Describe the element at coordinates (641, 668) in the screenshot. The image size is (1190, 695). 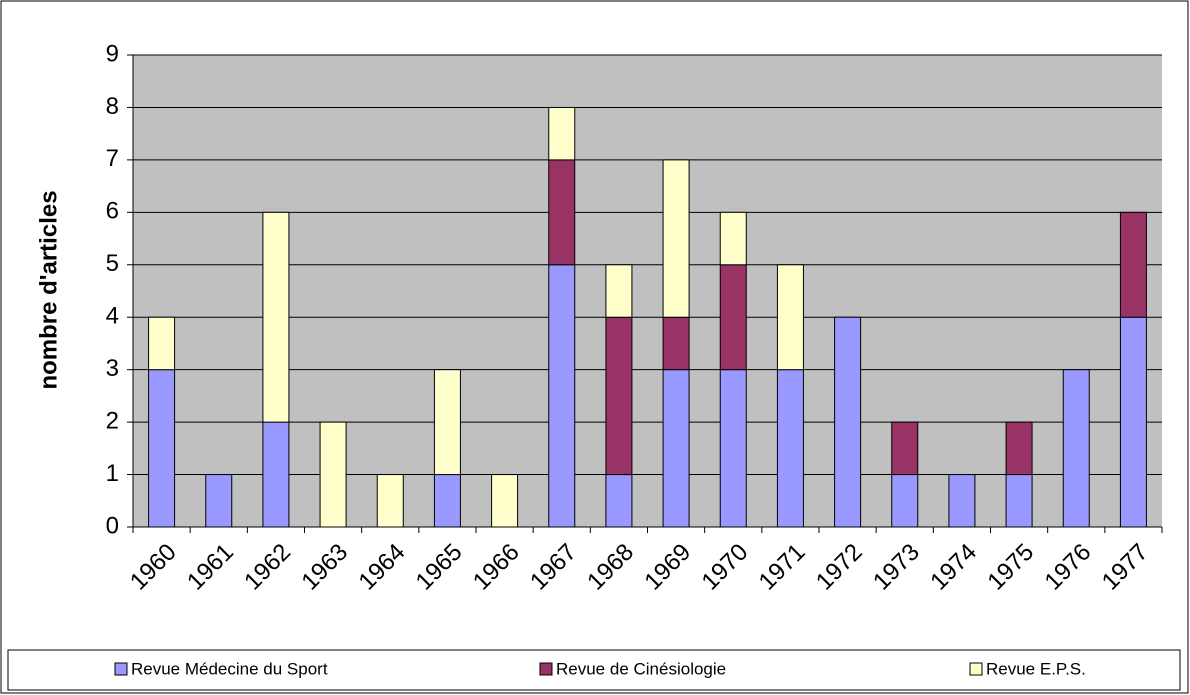
I see `legend-label: Revue de Cinésiologie` at that location.